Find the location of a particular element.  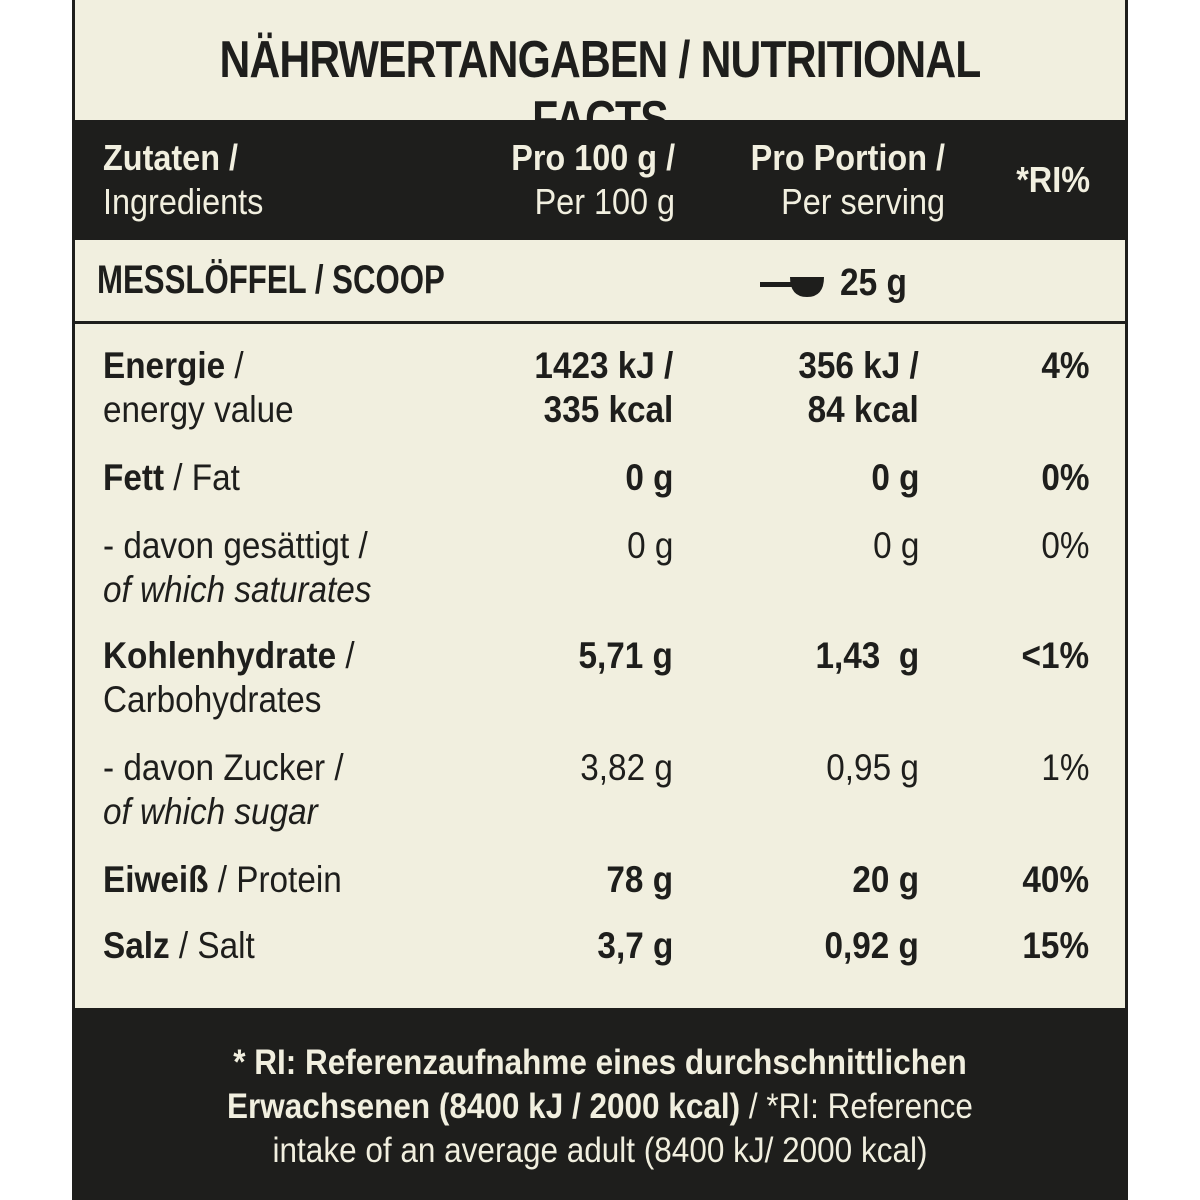

value-per-serving: 0,95 g is located at coordinates (872, 767).